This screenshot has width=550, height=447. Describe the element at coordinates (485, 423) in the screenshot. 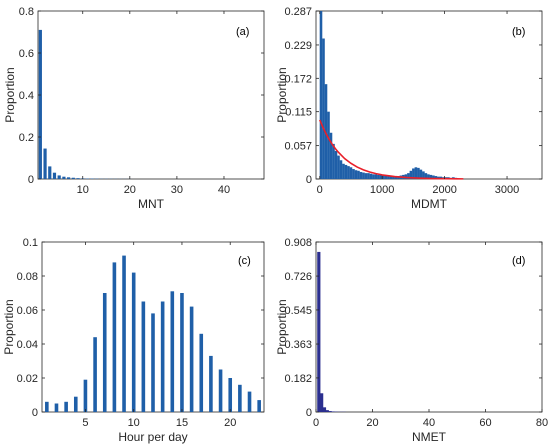

I see `x-tick-label-d-3: 60` at that location.